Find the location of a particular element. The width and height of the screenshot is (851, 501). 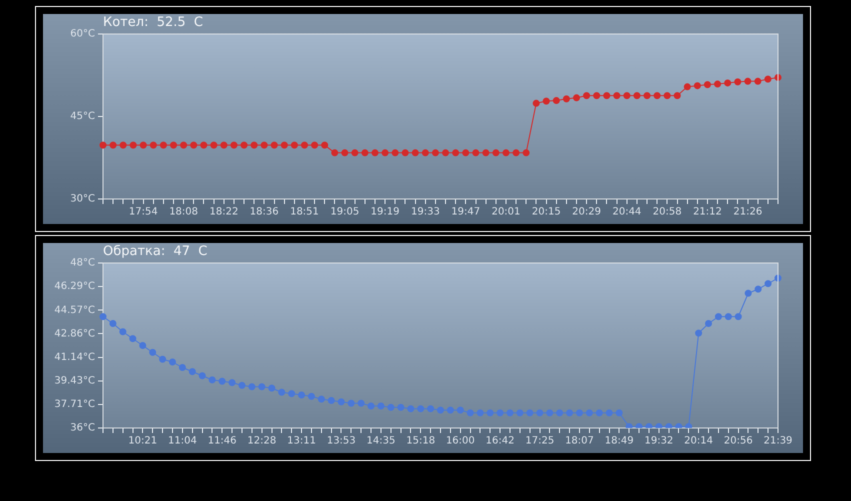

x-tick-label: 18:07 is located at coordinates (579, 441).